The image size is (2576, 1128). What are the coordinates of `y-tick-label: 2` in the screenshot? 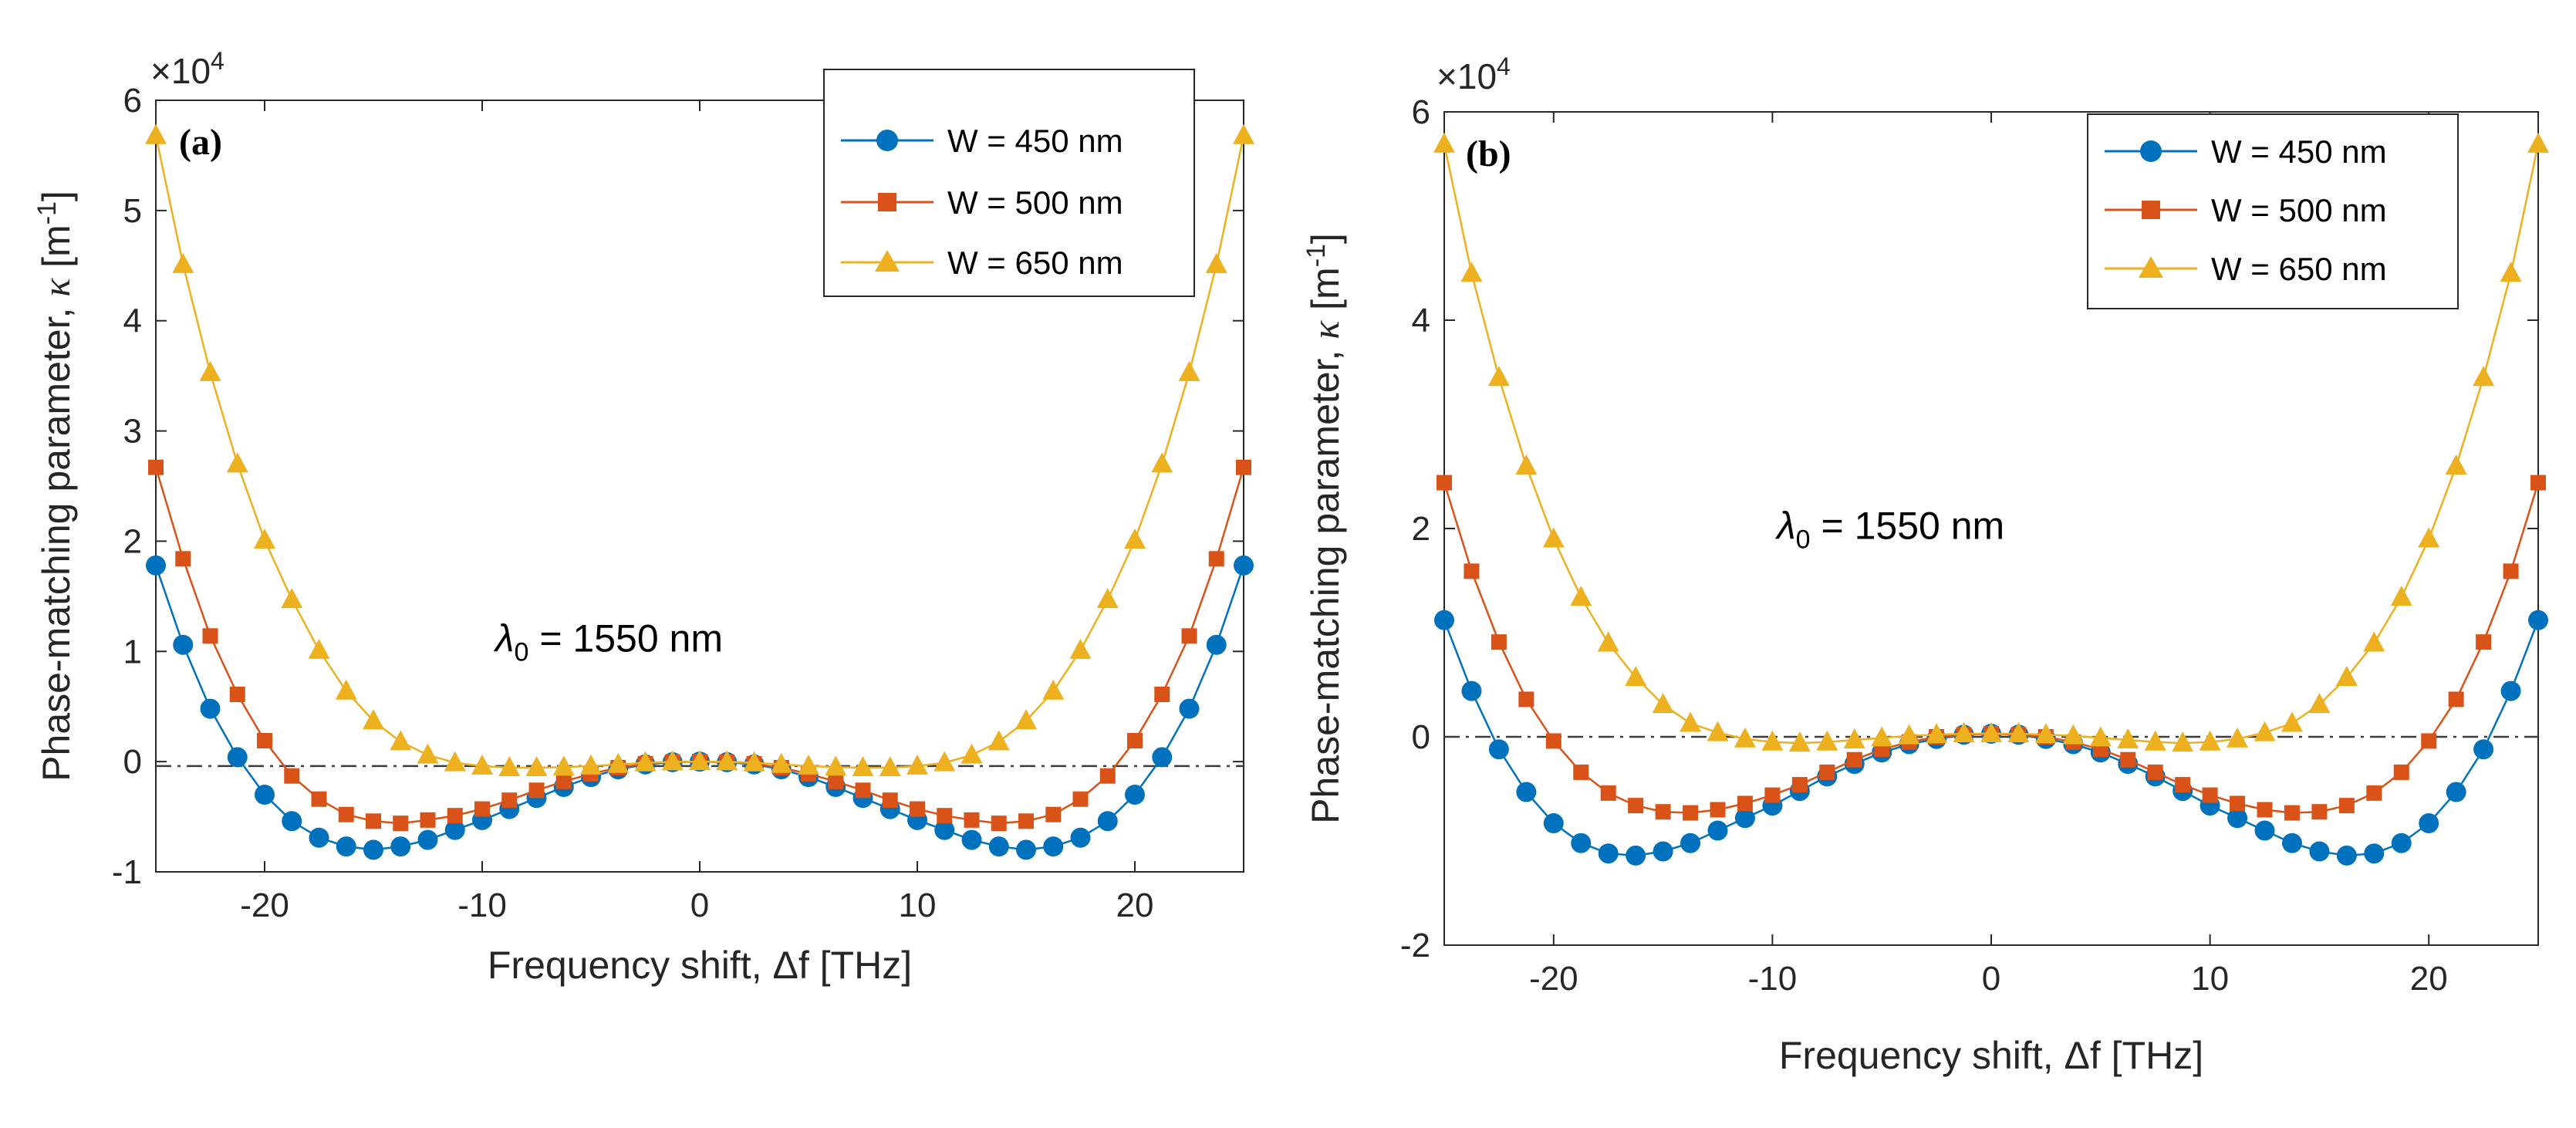 It's located at (1421, 529).